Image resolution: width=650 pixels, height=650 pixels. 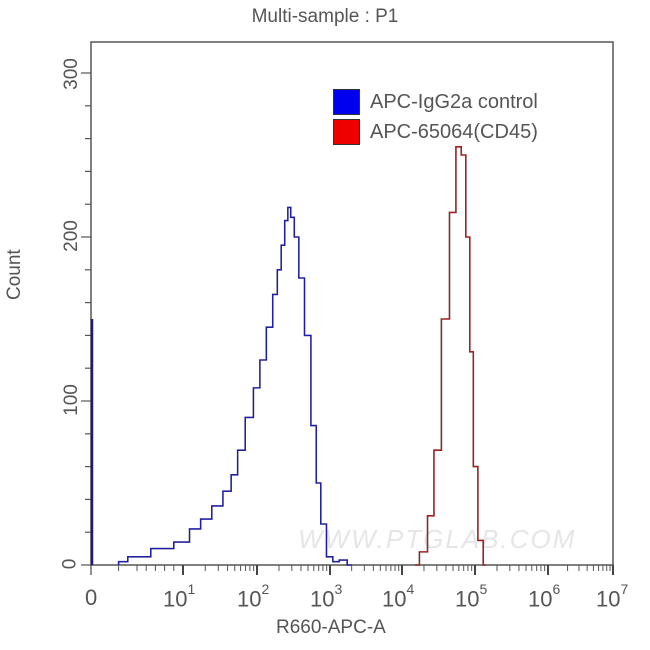 What do you see at coordinates (70, 564) in the screenshot?
I see `y-tick-0: 0` at bounding box center [70, 564].